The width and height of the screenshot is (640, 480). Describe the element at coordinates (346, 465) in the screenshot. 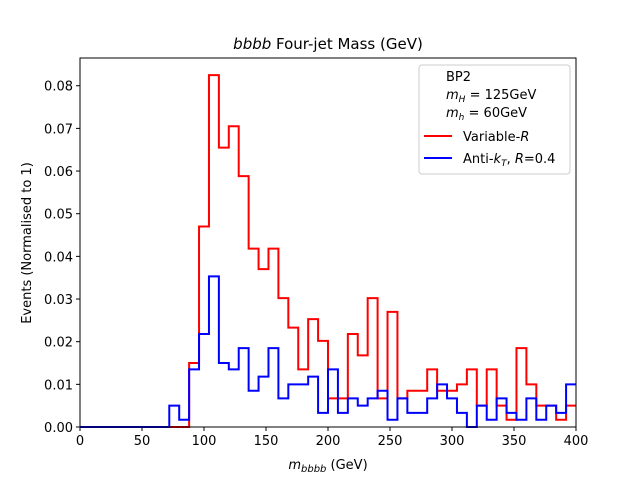

I see `x-label-unit: (GeV)` at that location.